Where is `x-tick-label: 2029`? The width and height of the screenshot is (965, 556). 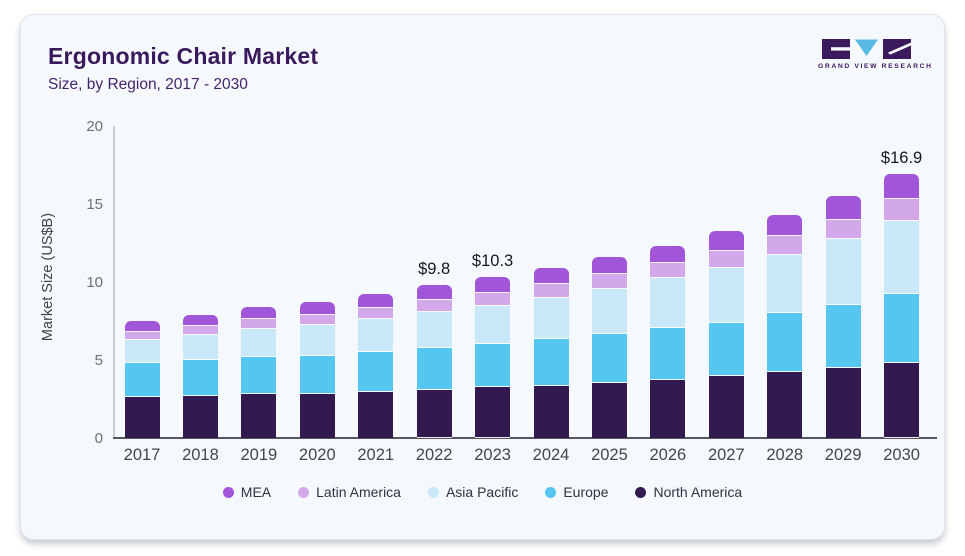 x-tick-label: 2029 is located at coordinates (843, 455).